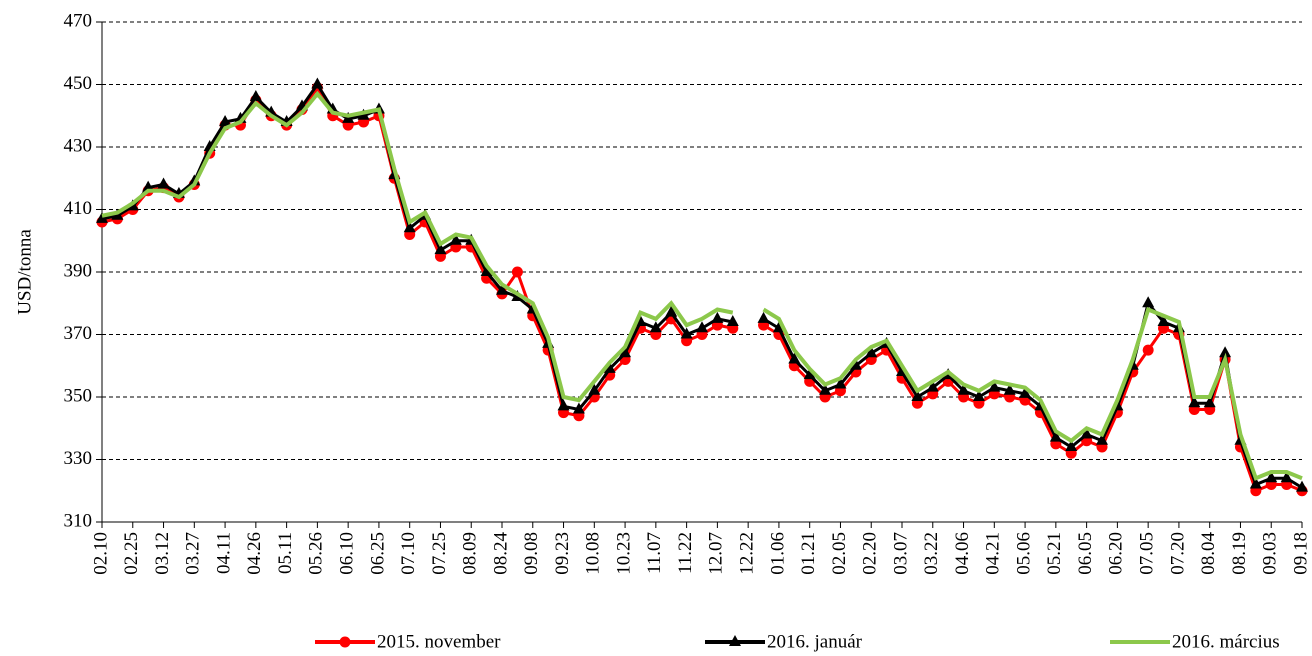  What do you see at coordinates (839, 553) in the screenshot?
I see `x-tick-label: 02.05` at bounding box center [839, 553].